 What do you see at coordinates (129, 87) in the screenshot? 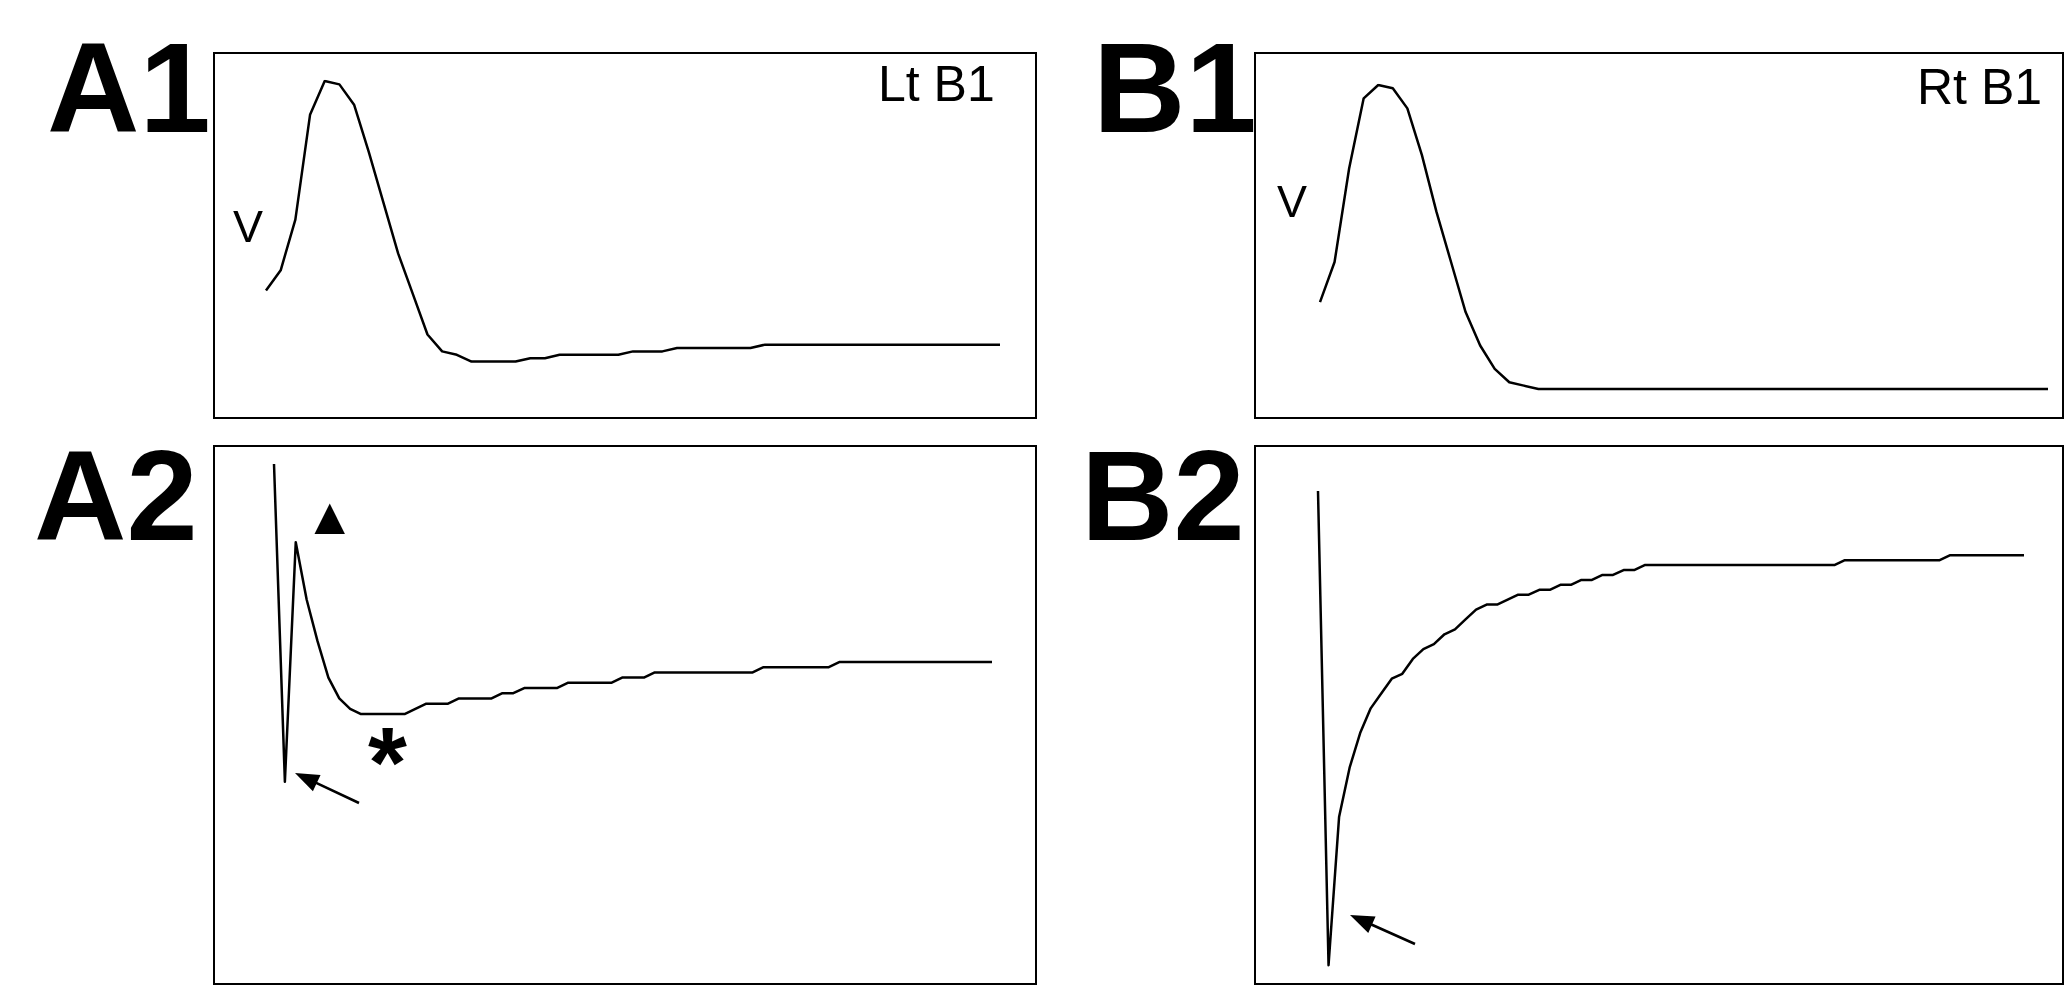
I see `chart-title: A1` at bounding box center [129, 87].